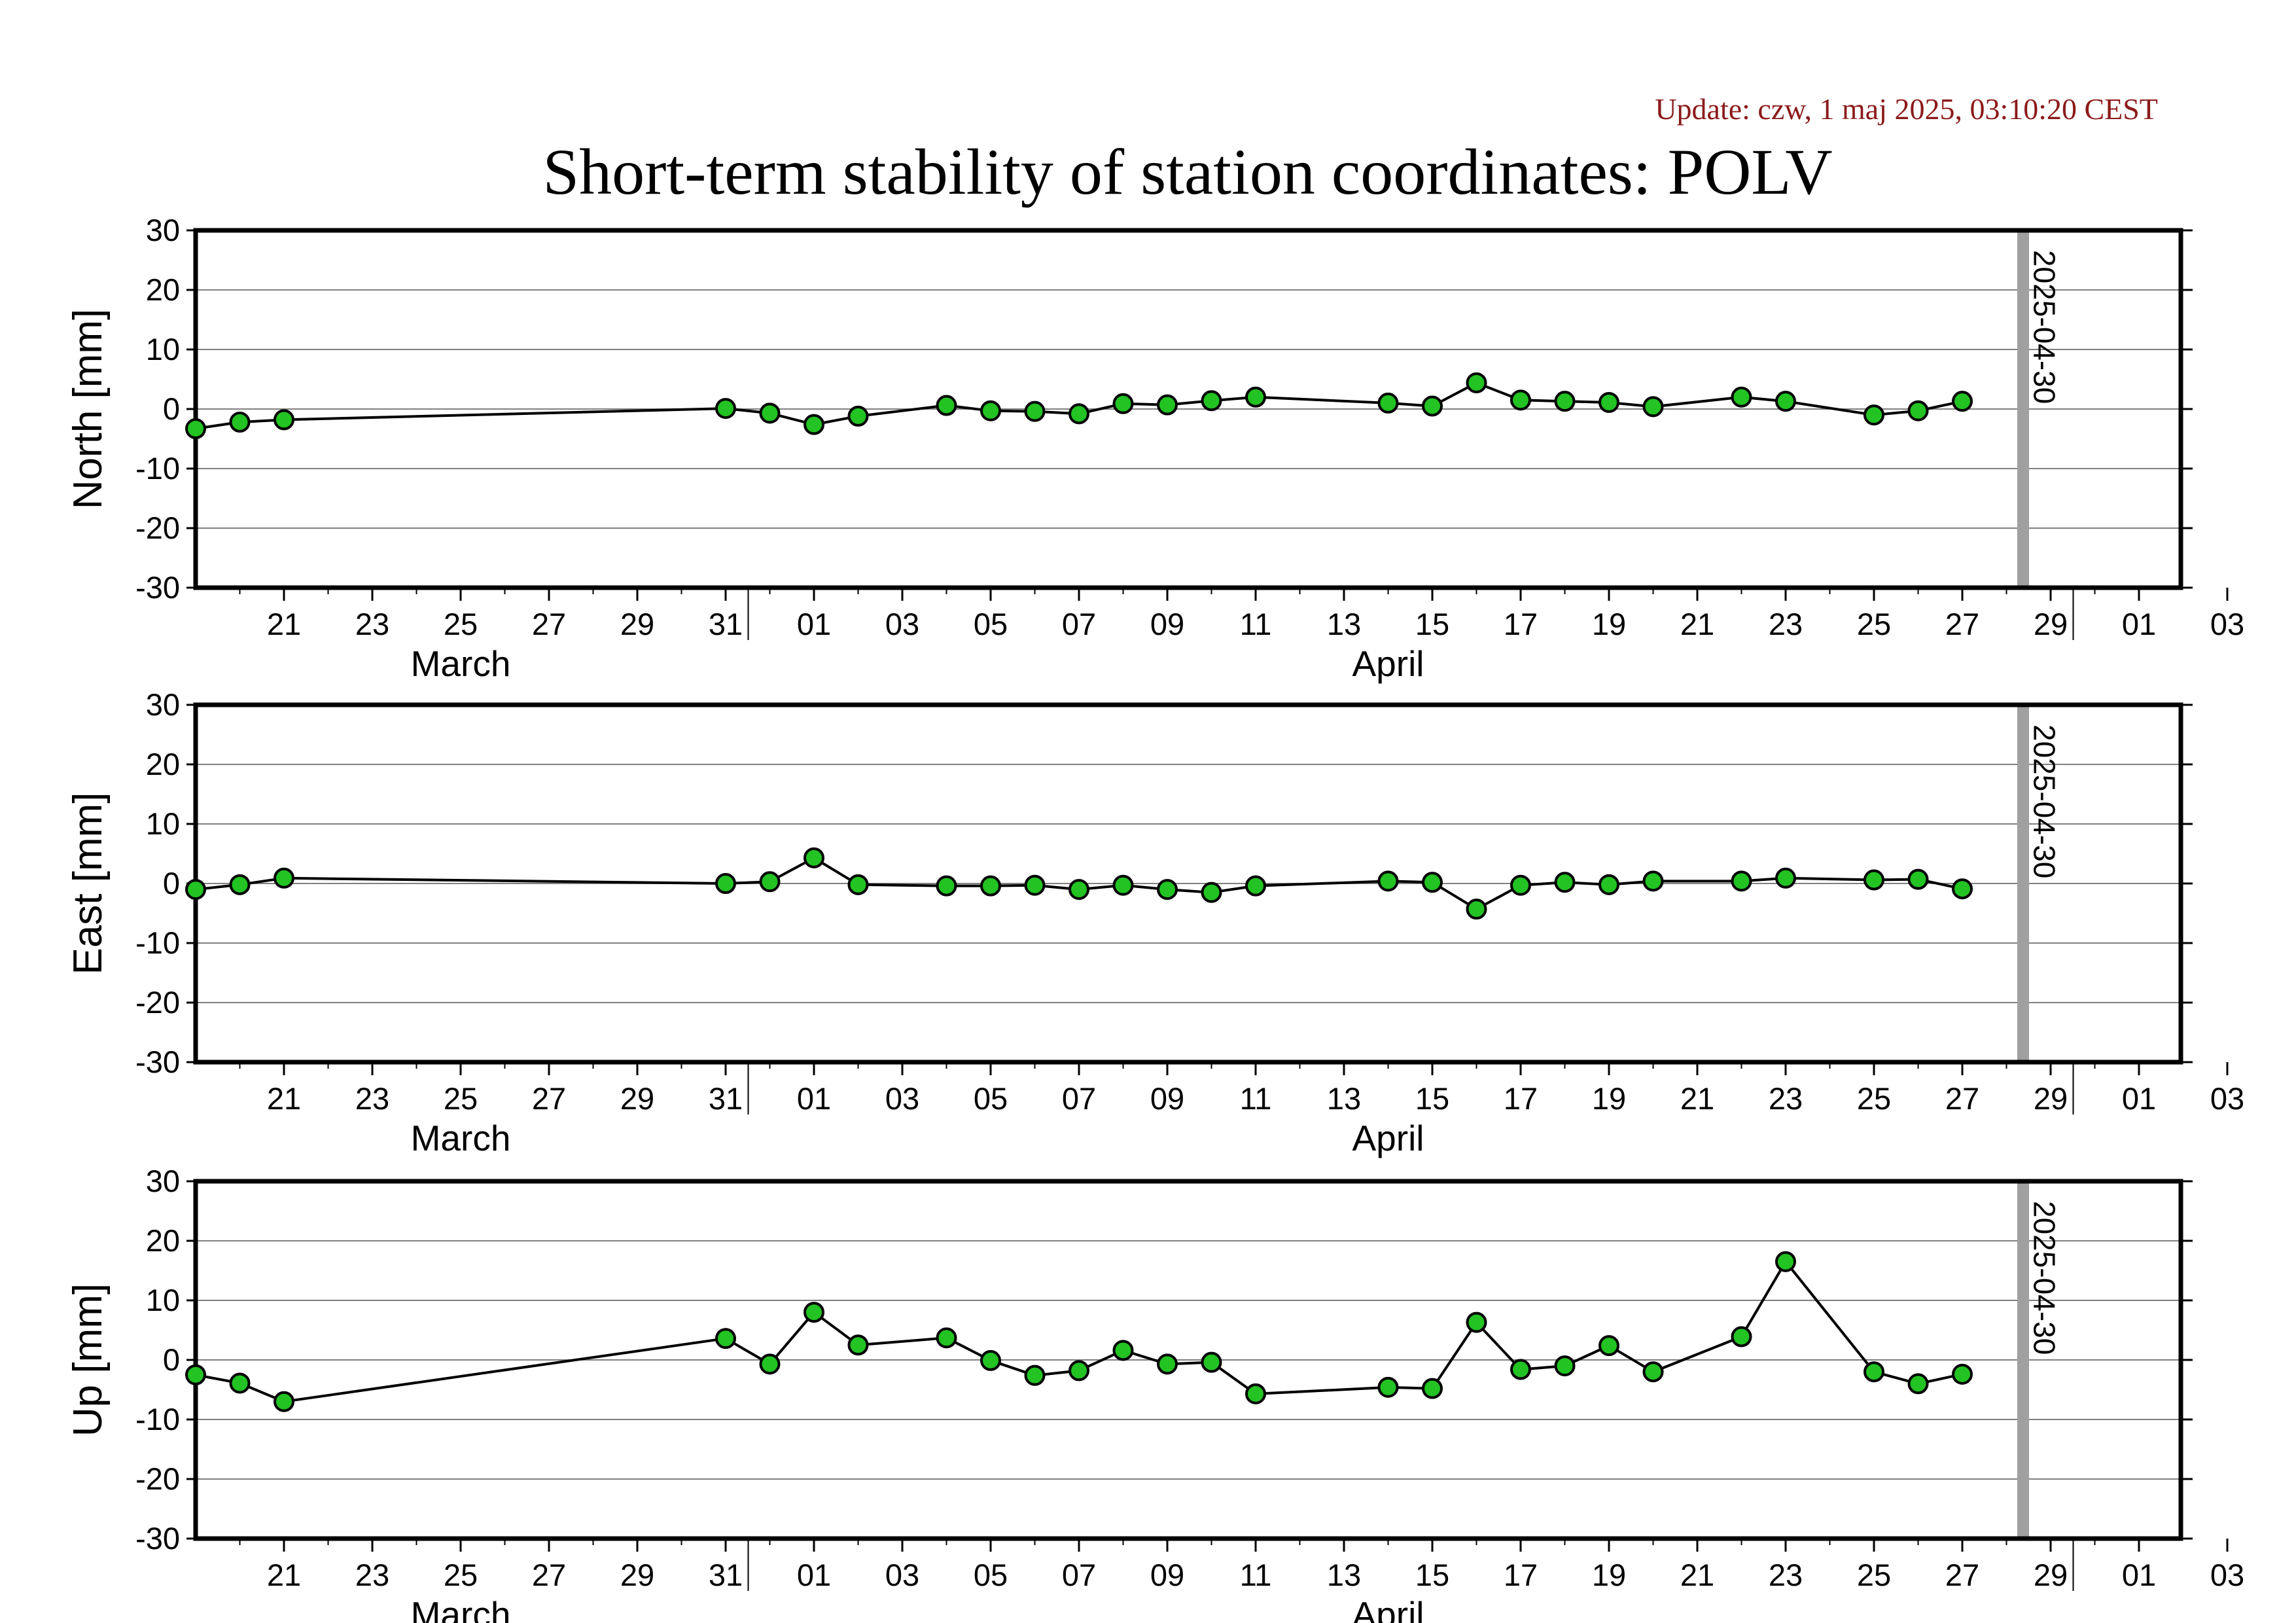 This screenshot has height=1623, width=2296. Describe the element at coordinates (88, 1360) in the screenshot. I see `y-axis-title: Up [mm]` at that location.